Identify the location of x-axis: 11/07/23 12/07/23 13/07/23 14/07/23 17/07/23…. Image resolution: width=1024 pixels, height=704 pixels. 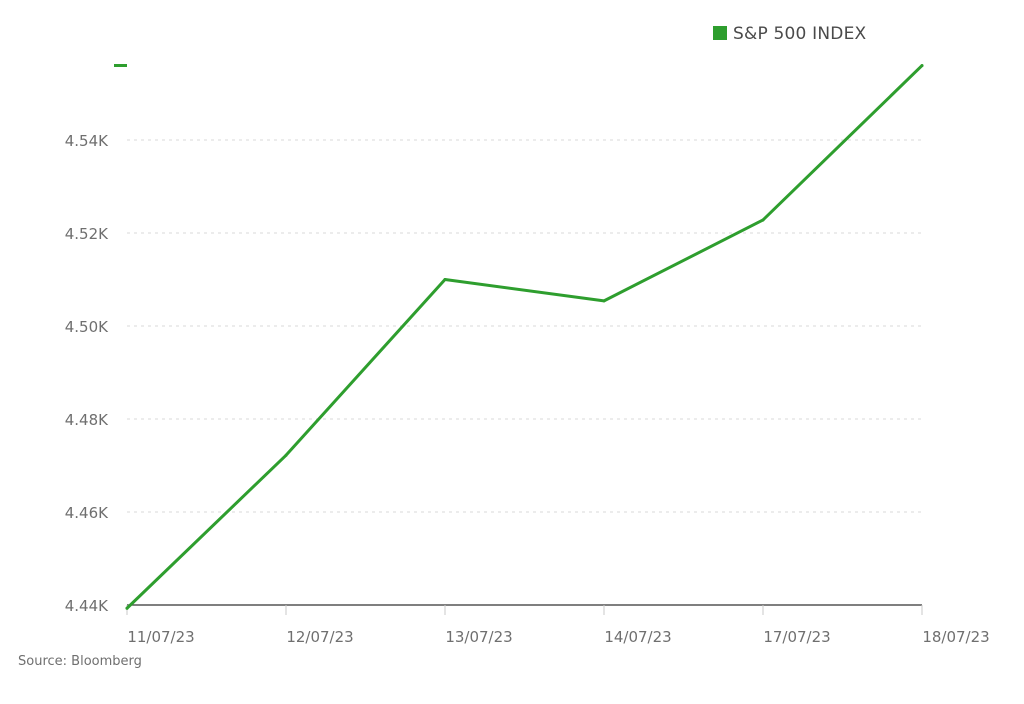
(558, 625).